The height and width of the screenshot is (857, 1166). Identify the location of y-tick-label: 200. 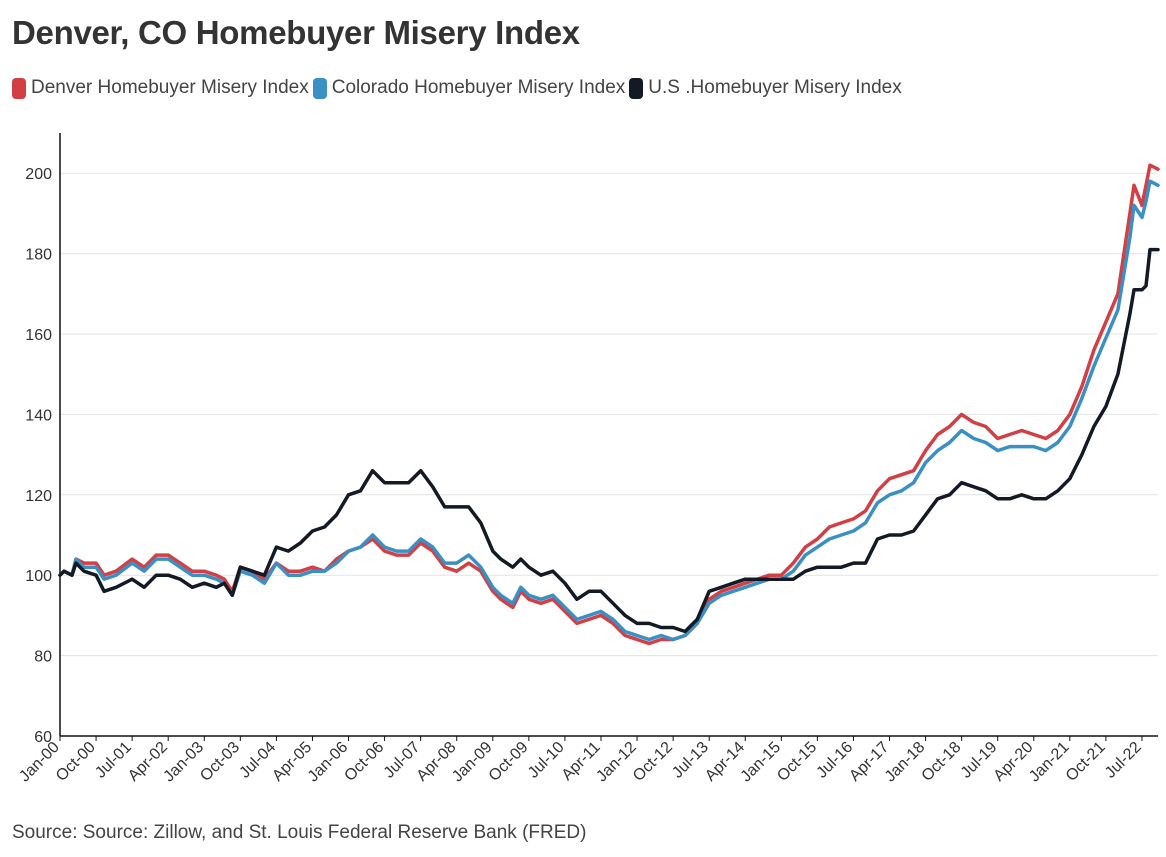
(38, 174).